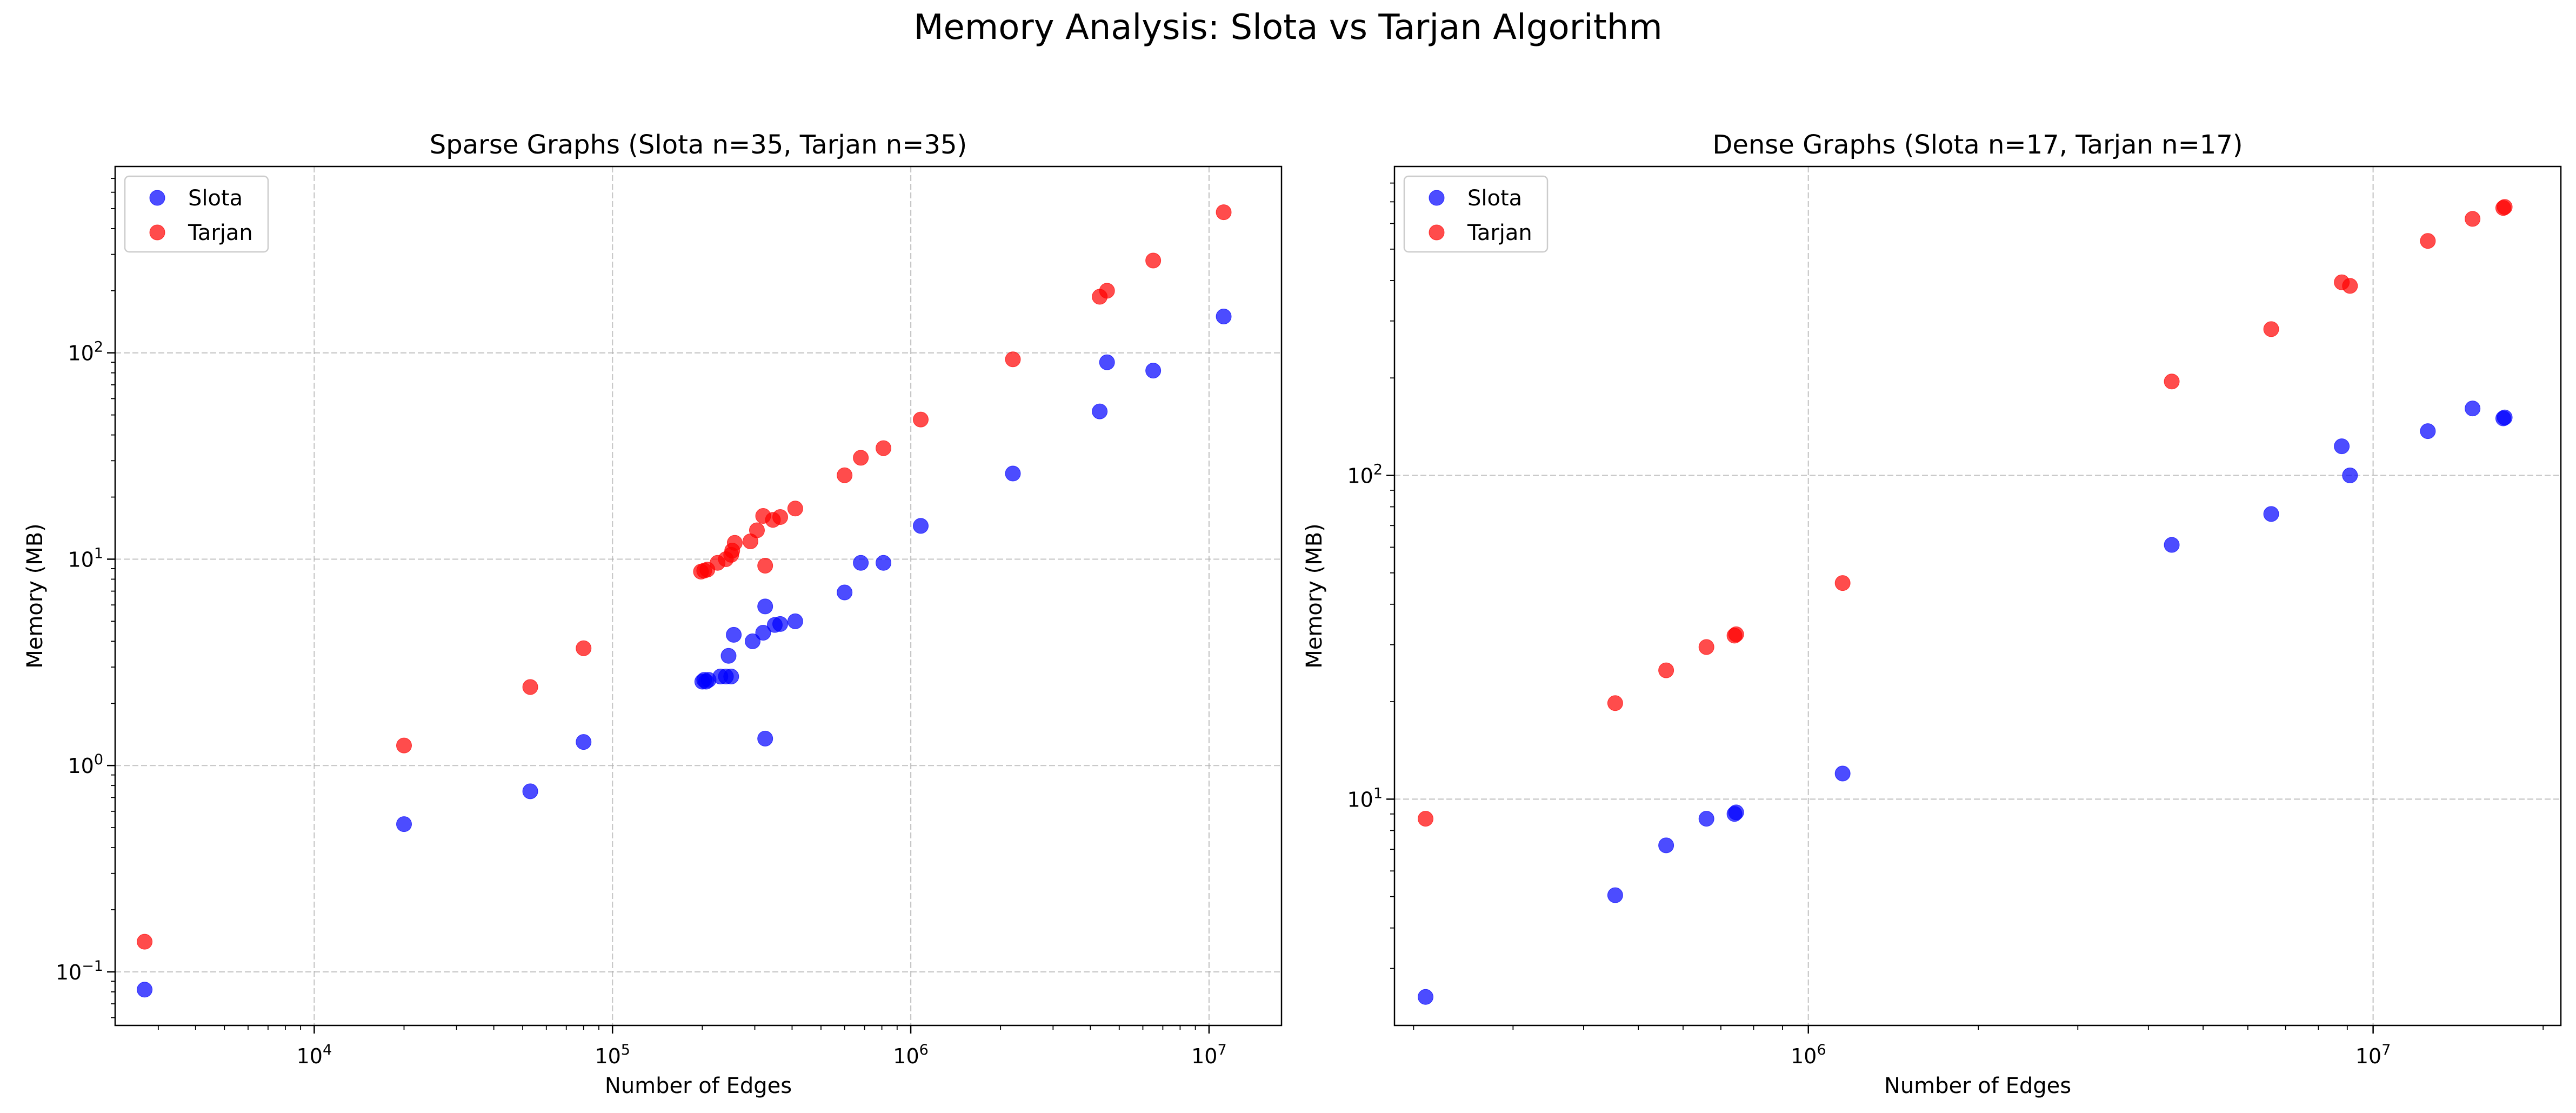 This screenshot has width=2576, height=1113. I want to click on y-tick-label: 10⁰, so click(85, 764).